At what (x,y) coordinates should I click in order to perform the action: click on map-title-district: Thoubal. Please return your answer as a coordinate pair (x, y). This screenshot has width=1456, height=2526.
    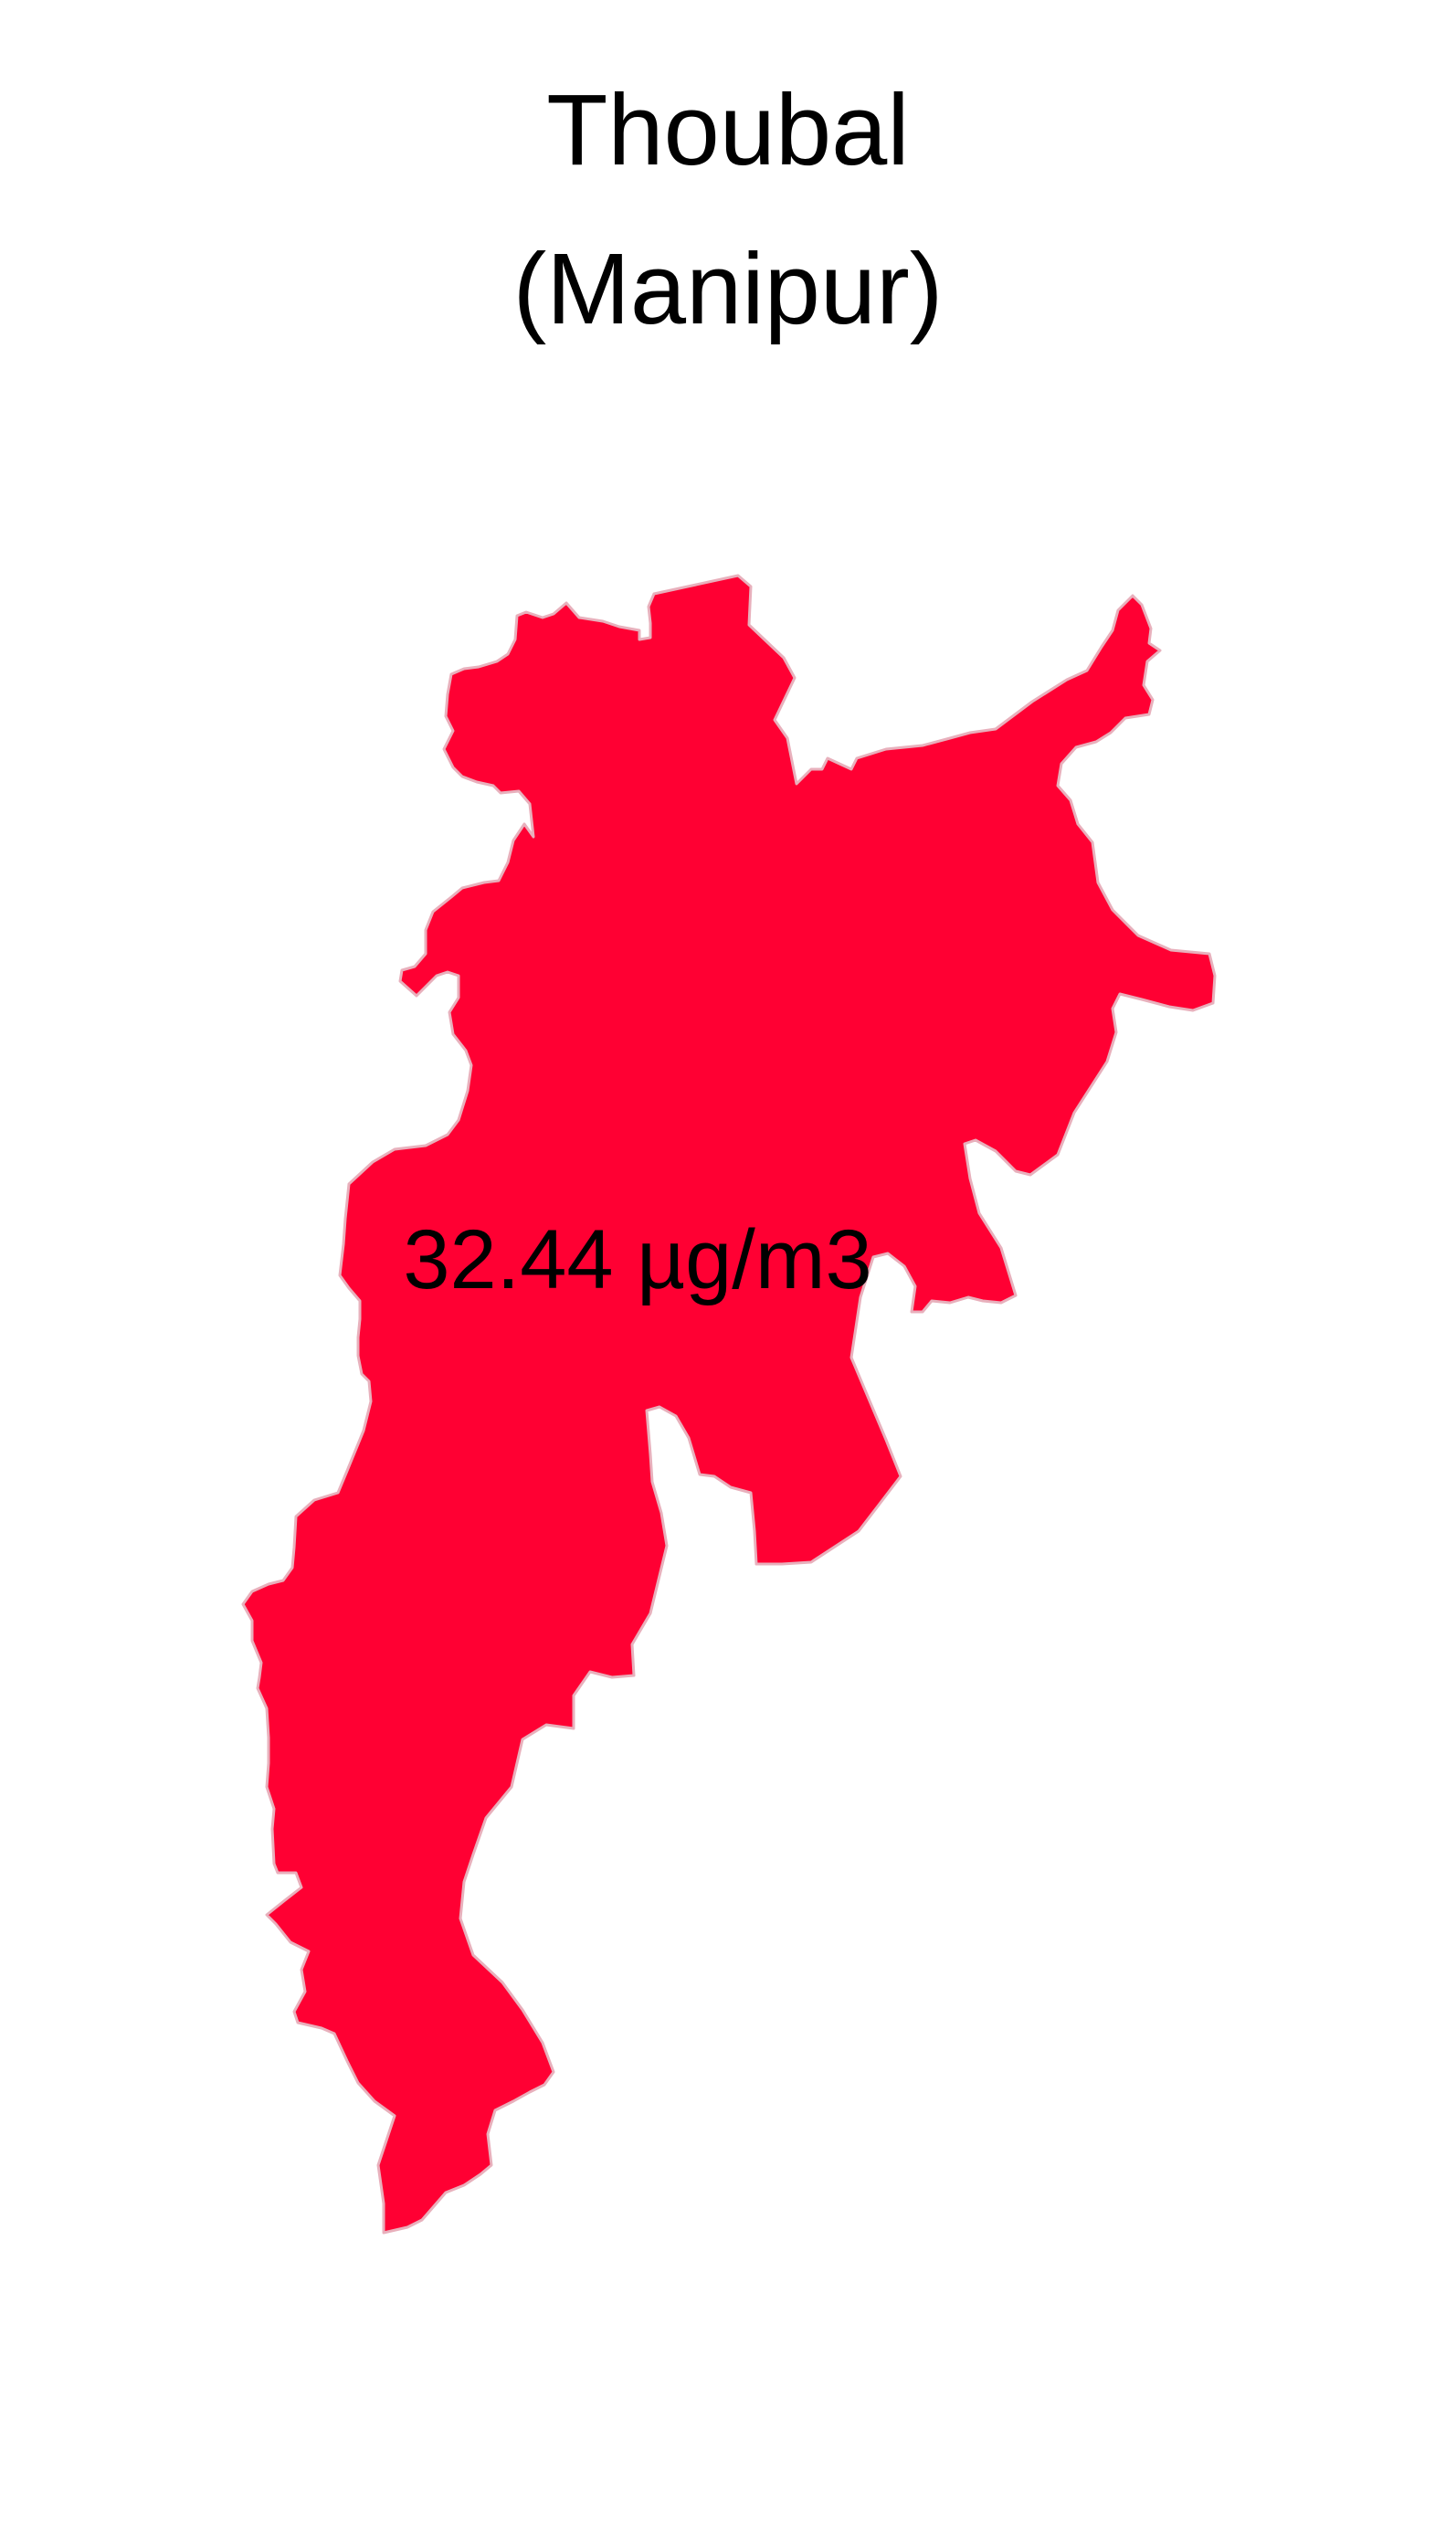
    Looking at the image, I should click on (728, 130).